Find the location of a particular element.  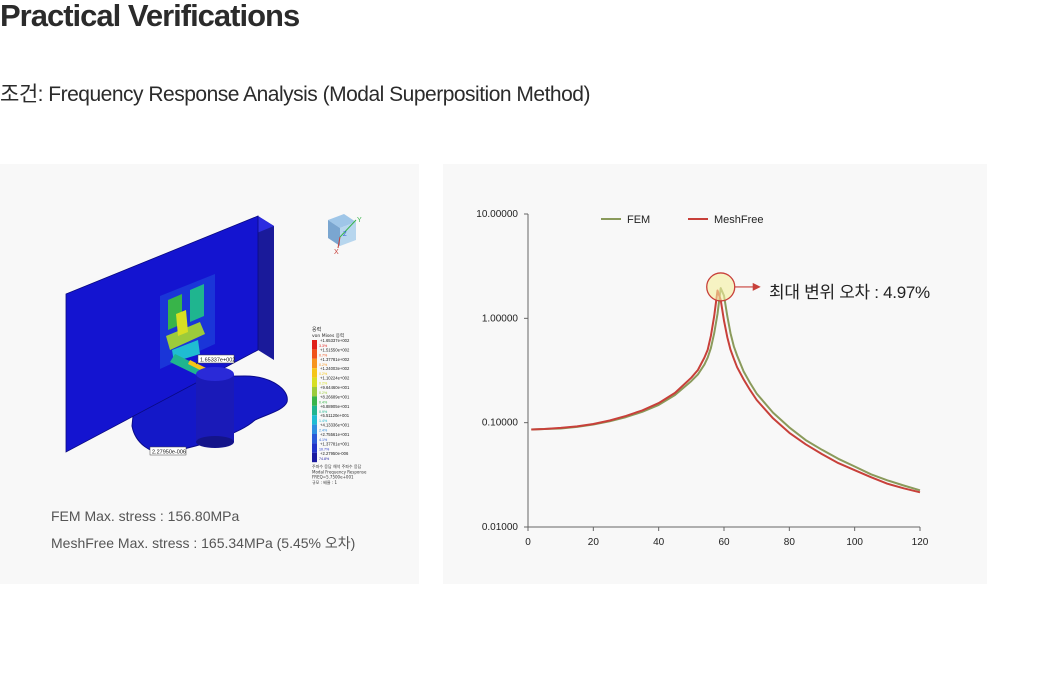

legend-percent: 3.3% is located at coordinates (323, 346).